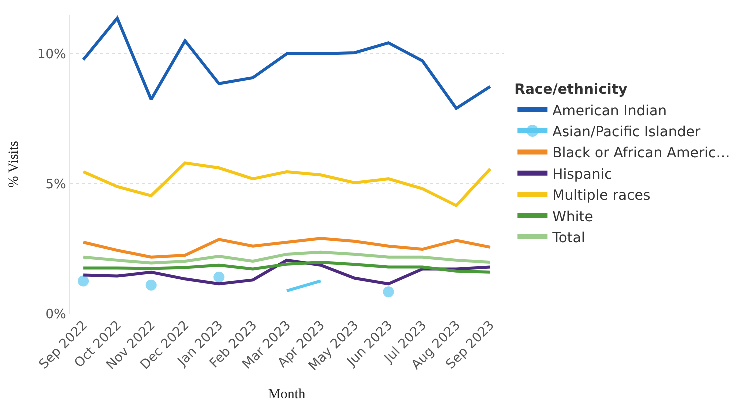 Image resolution: width=748 pixels, height=411 pixels. Describe the element at coordinates (569, 238) in the screenshot. I see `legend-label: Total` at that location.